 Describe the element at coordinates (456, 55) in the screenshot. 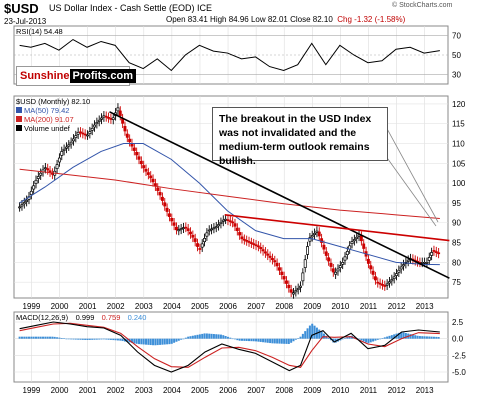

I see `rsi-y-tick-label: 50` at that location.